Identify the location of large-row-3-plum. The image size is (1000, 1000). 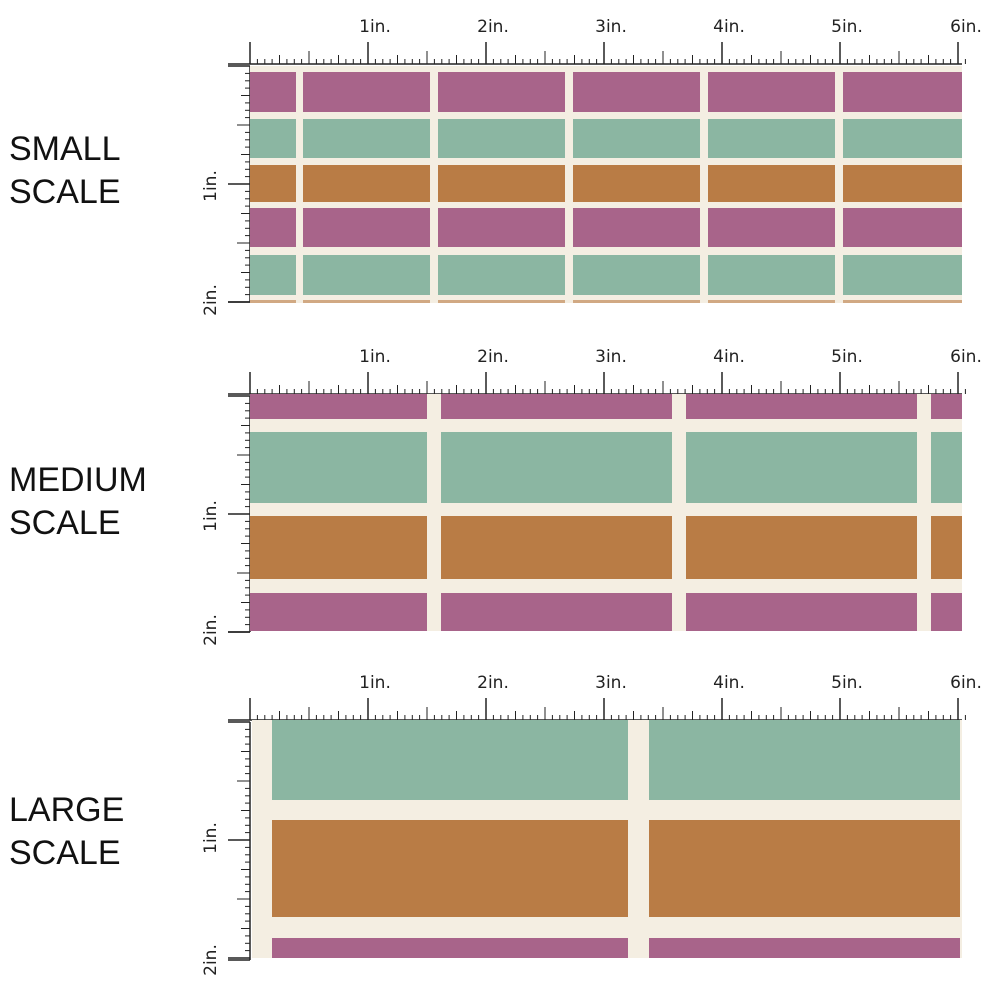
(616, 948).